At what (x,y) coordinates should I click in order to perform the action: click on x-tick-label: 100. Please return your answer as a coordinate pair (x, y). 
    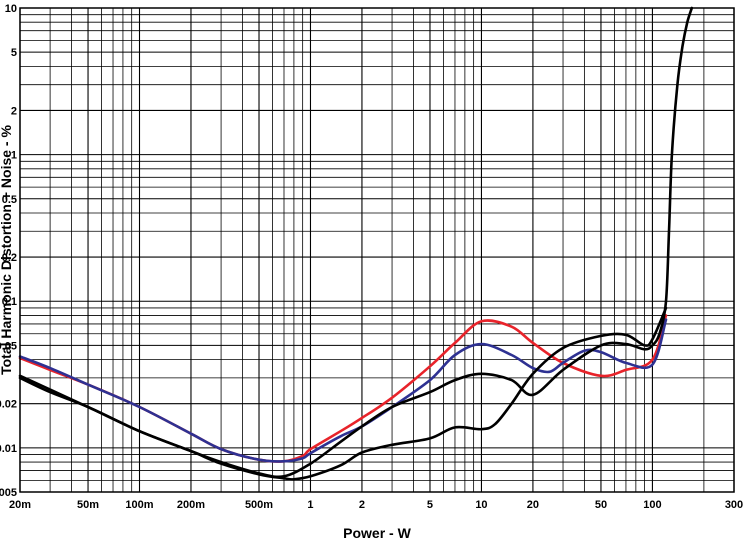
    Looking at the image, I should click on (652, 505).